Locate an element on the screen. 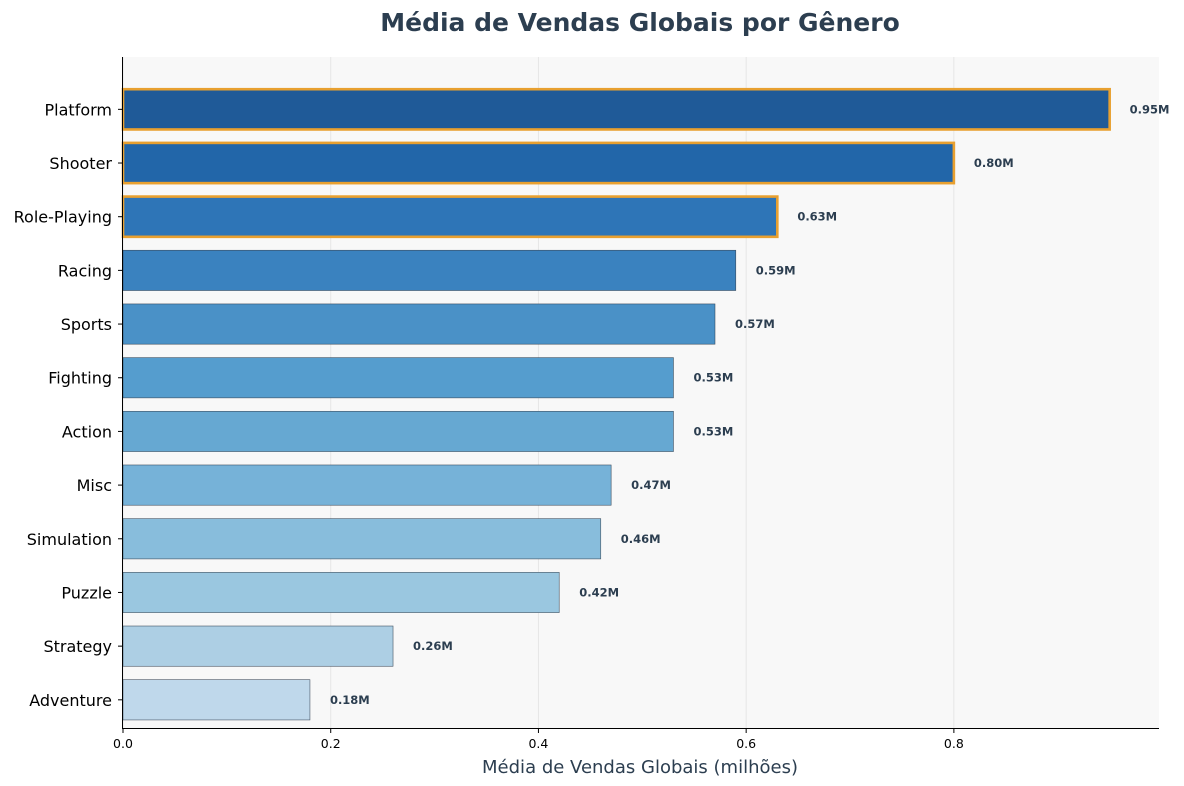 Image resolution: width=1184 pixels, height=786 pixels. x-tick-label: 0.2 is located at coordinates (331, 743).